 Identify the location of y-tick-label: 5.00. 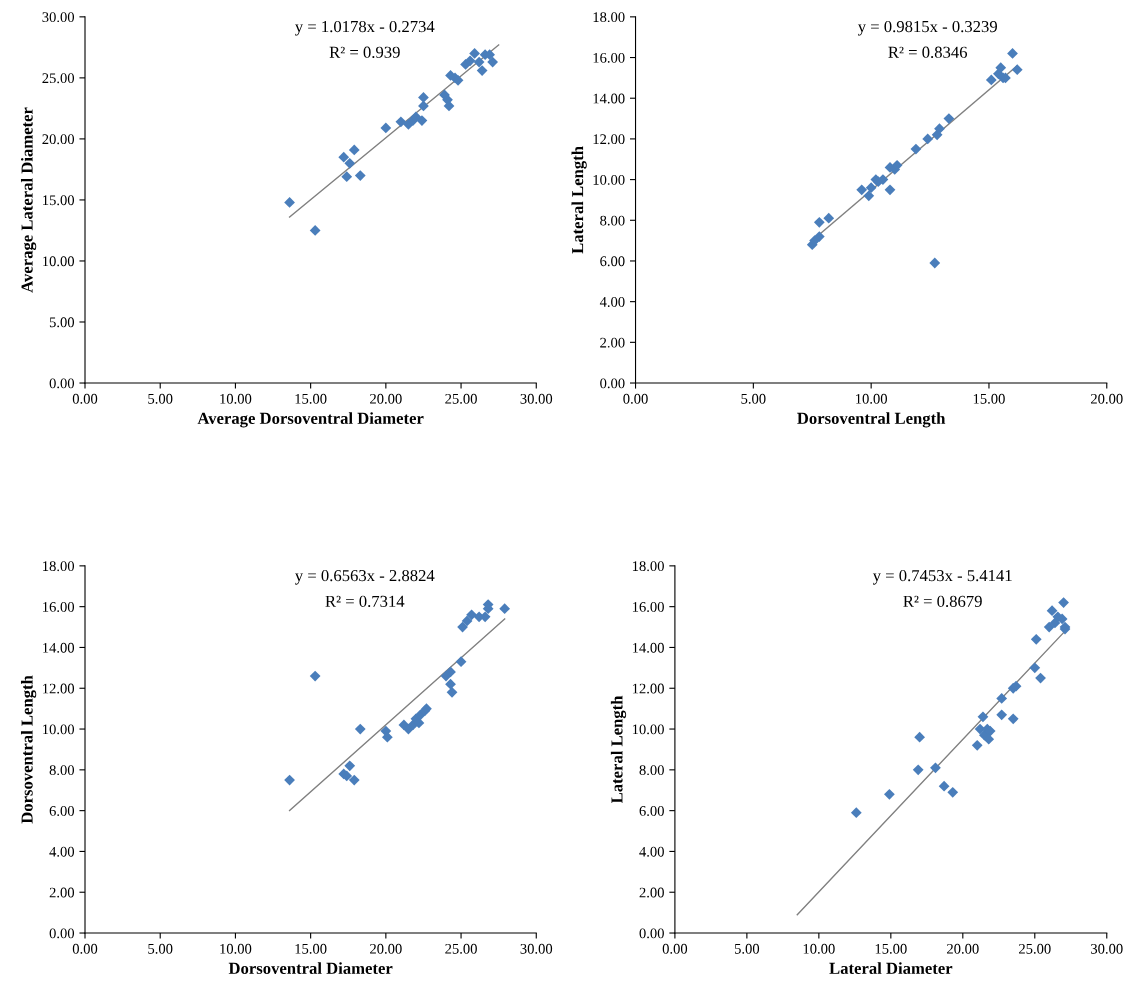
(62, 322).